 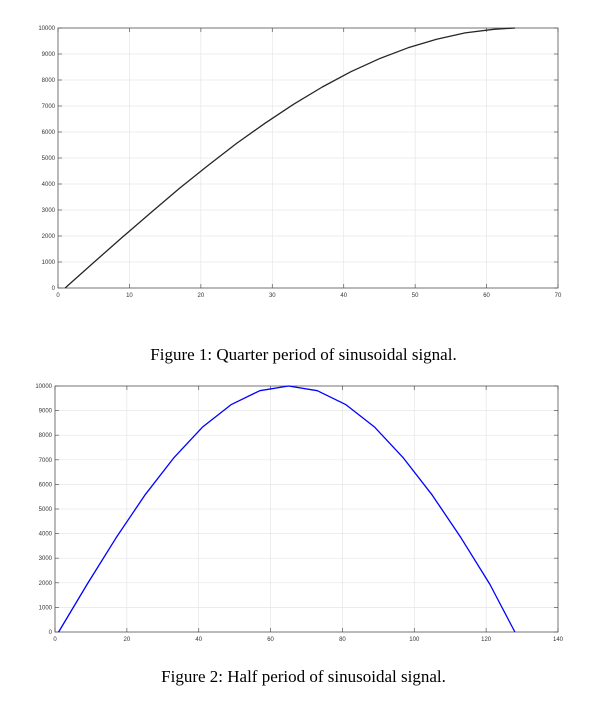 What do you see at coordinates (415, 296) in the screenshot?
I see `x-tick-label: 50` at bounding box center [415, 296].